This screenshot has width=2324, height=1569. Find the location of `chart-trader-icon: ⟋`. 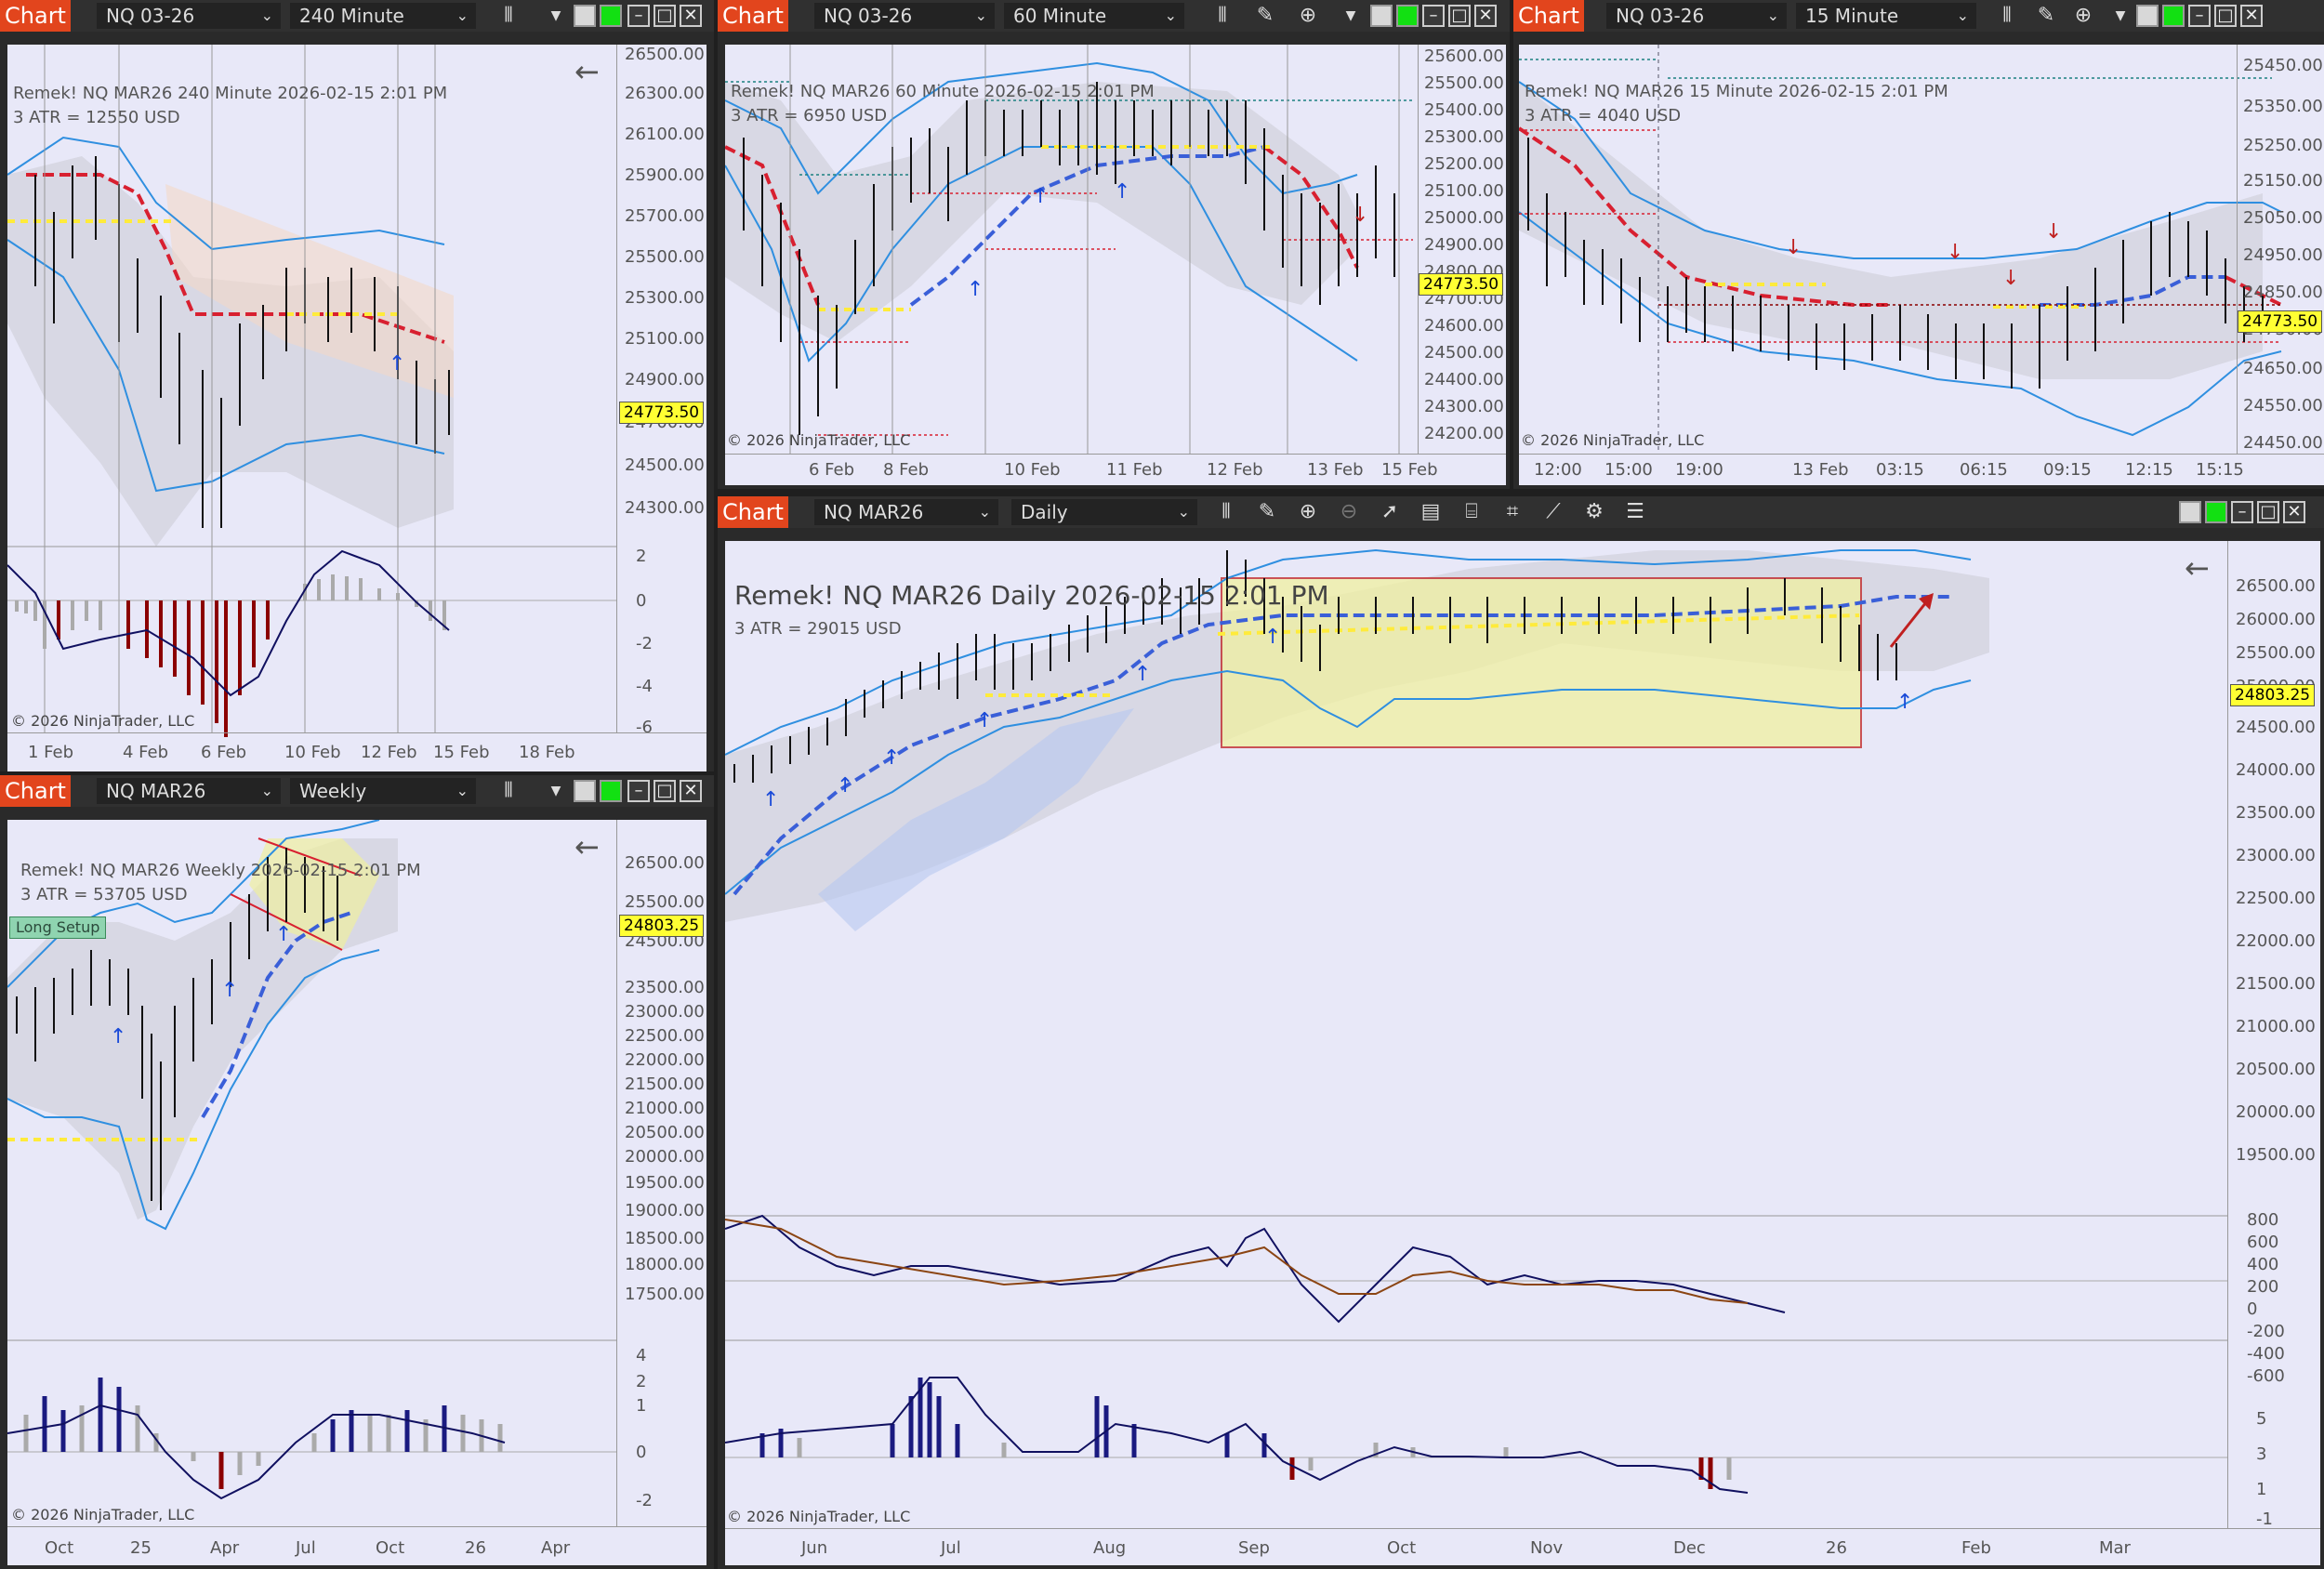

chart-trader-icon: ⟋ is located at coordinates (1553, 511).